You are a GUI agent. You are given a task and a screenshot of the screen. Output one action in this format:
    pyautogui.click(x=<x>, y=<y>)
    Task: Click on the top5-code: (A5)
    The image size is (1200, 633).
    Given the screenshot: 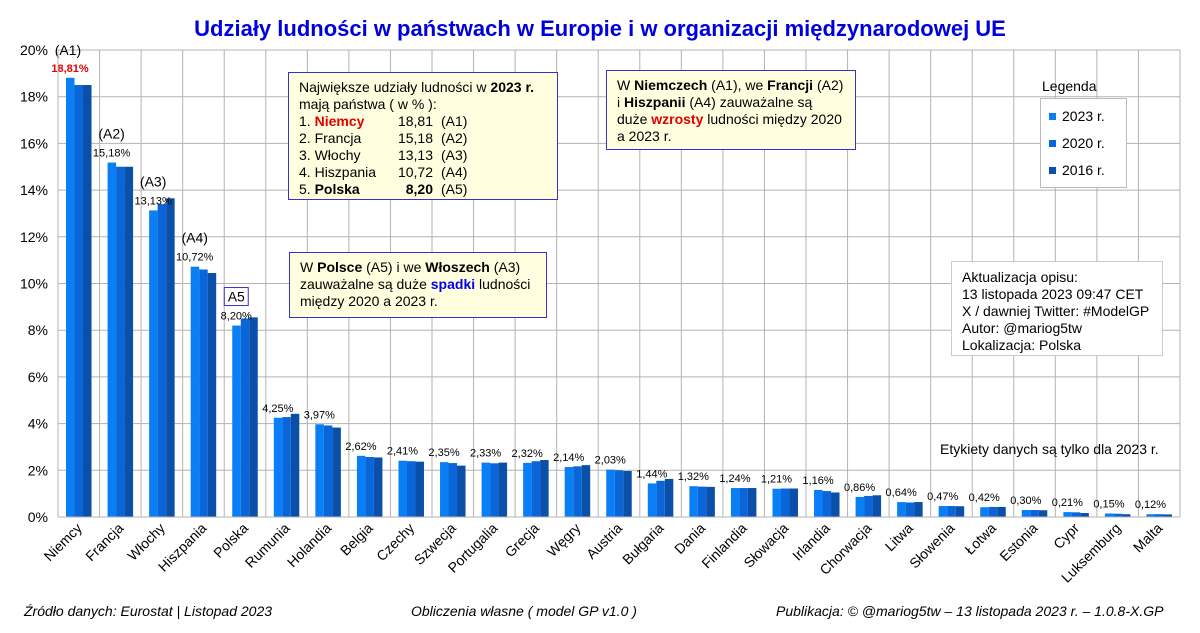 What is the action you would take?
    pyautogui.click(x=454, y=189)
    